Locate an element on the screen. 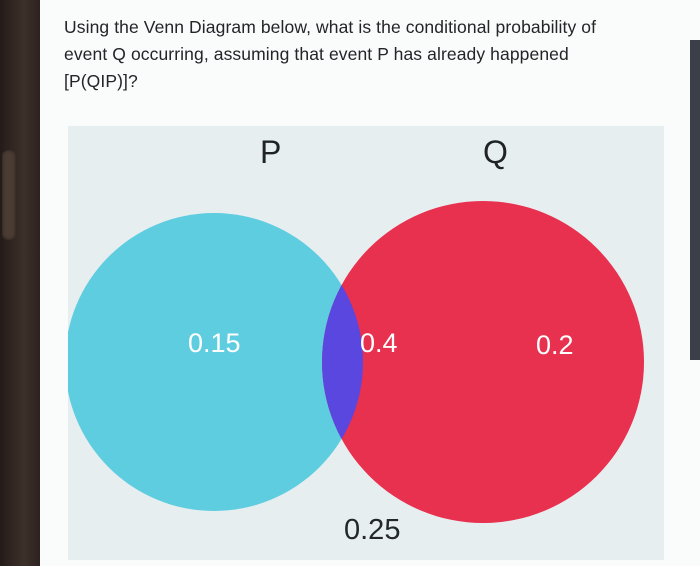 This screenshot has height=566, width=700. only-q-value: 0.2 is located at coordinates (555, 345).